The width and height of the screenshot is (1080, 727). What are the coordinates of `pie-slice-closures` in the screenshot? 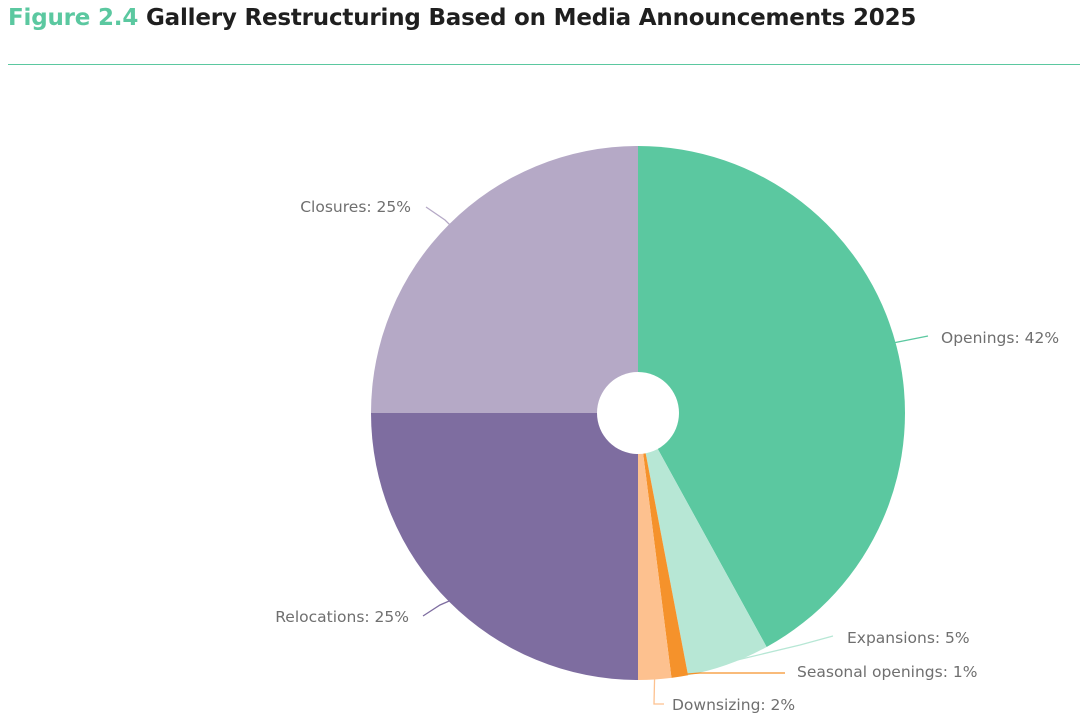 It's located at (504, 279).